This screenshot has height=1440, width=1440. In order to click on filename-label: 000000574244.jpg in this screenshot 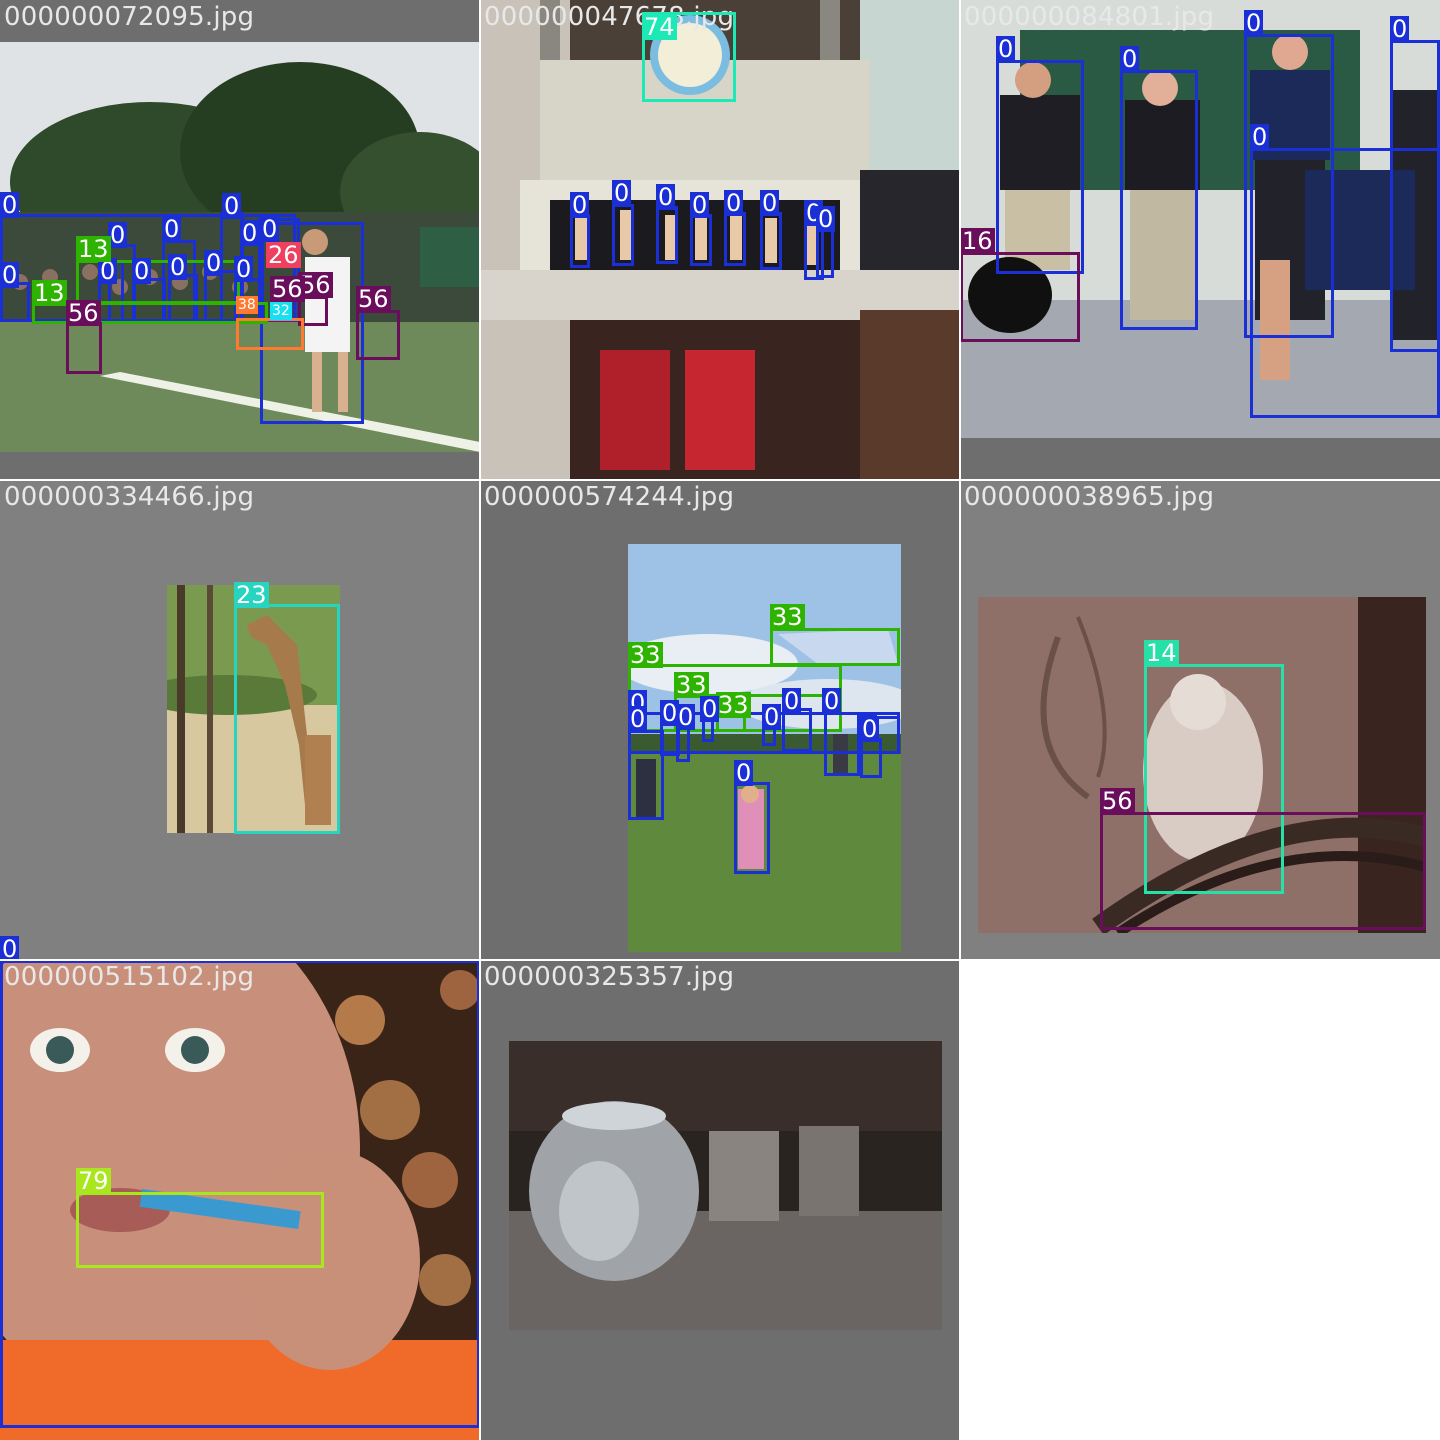, I will do `click(609, 497)`.